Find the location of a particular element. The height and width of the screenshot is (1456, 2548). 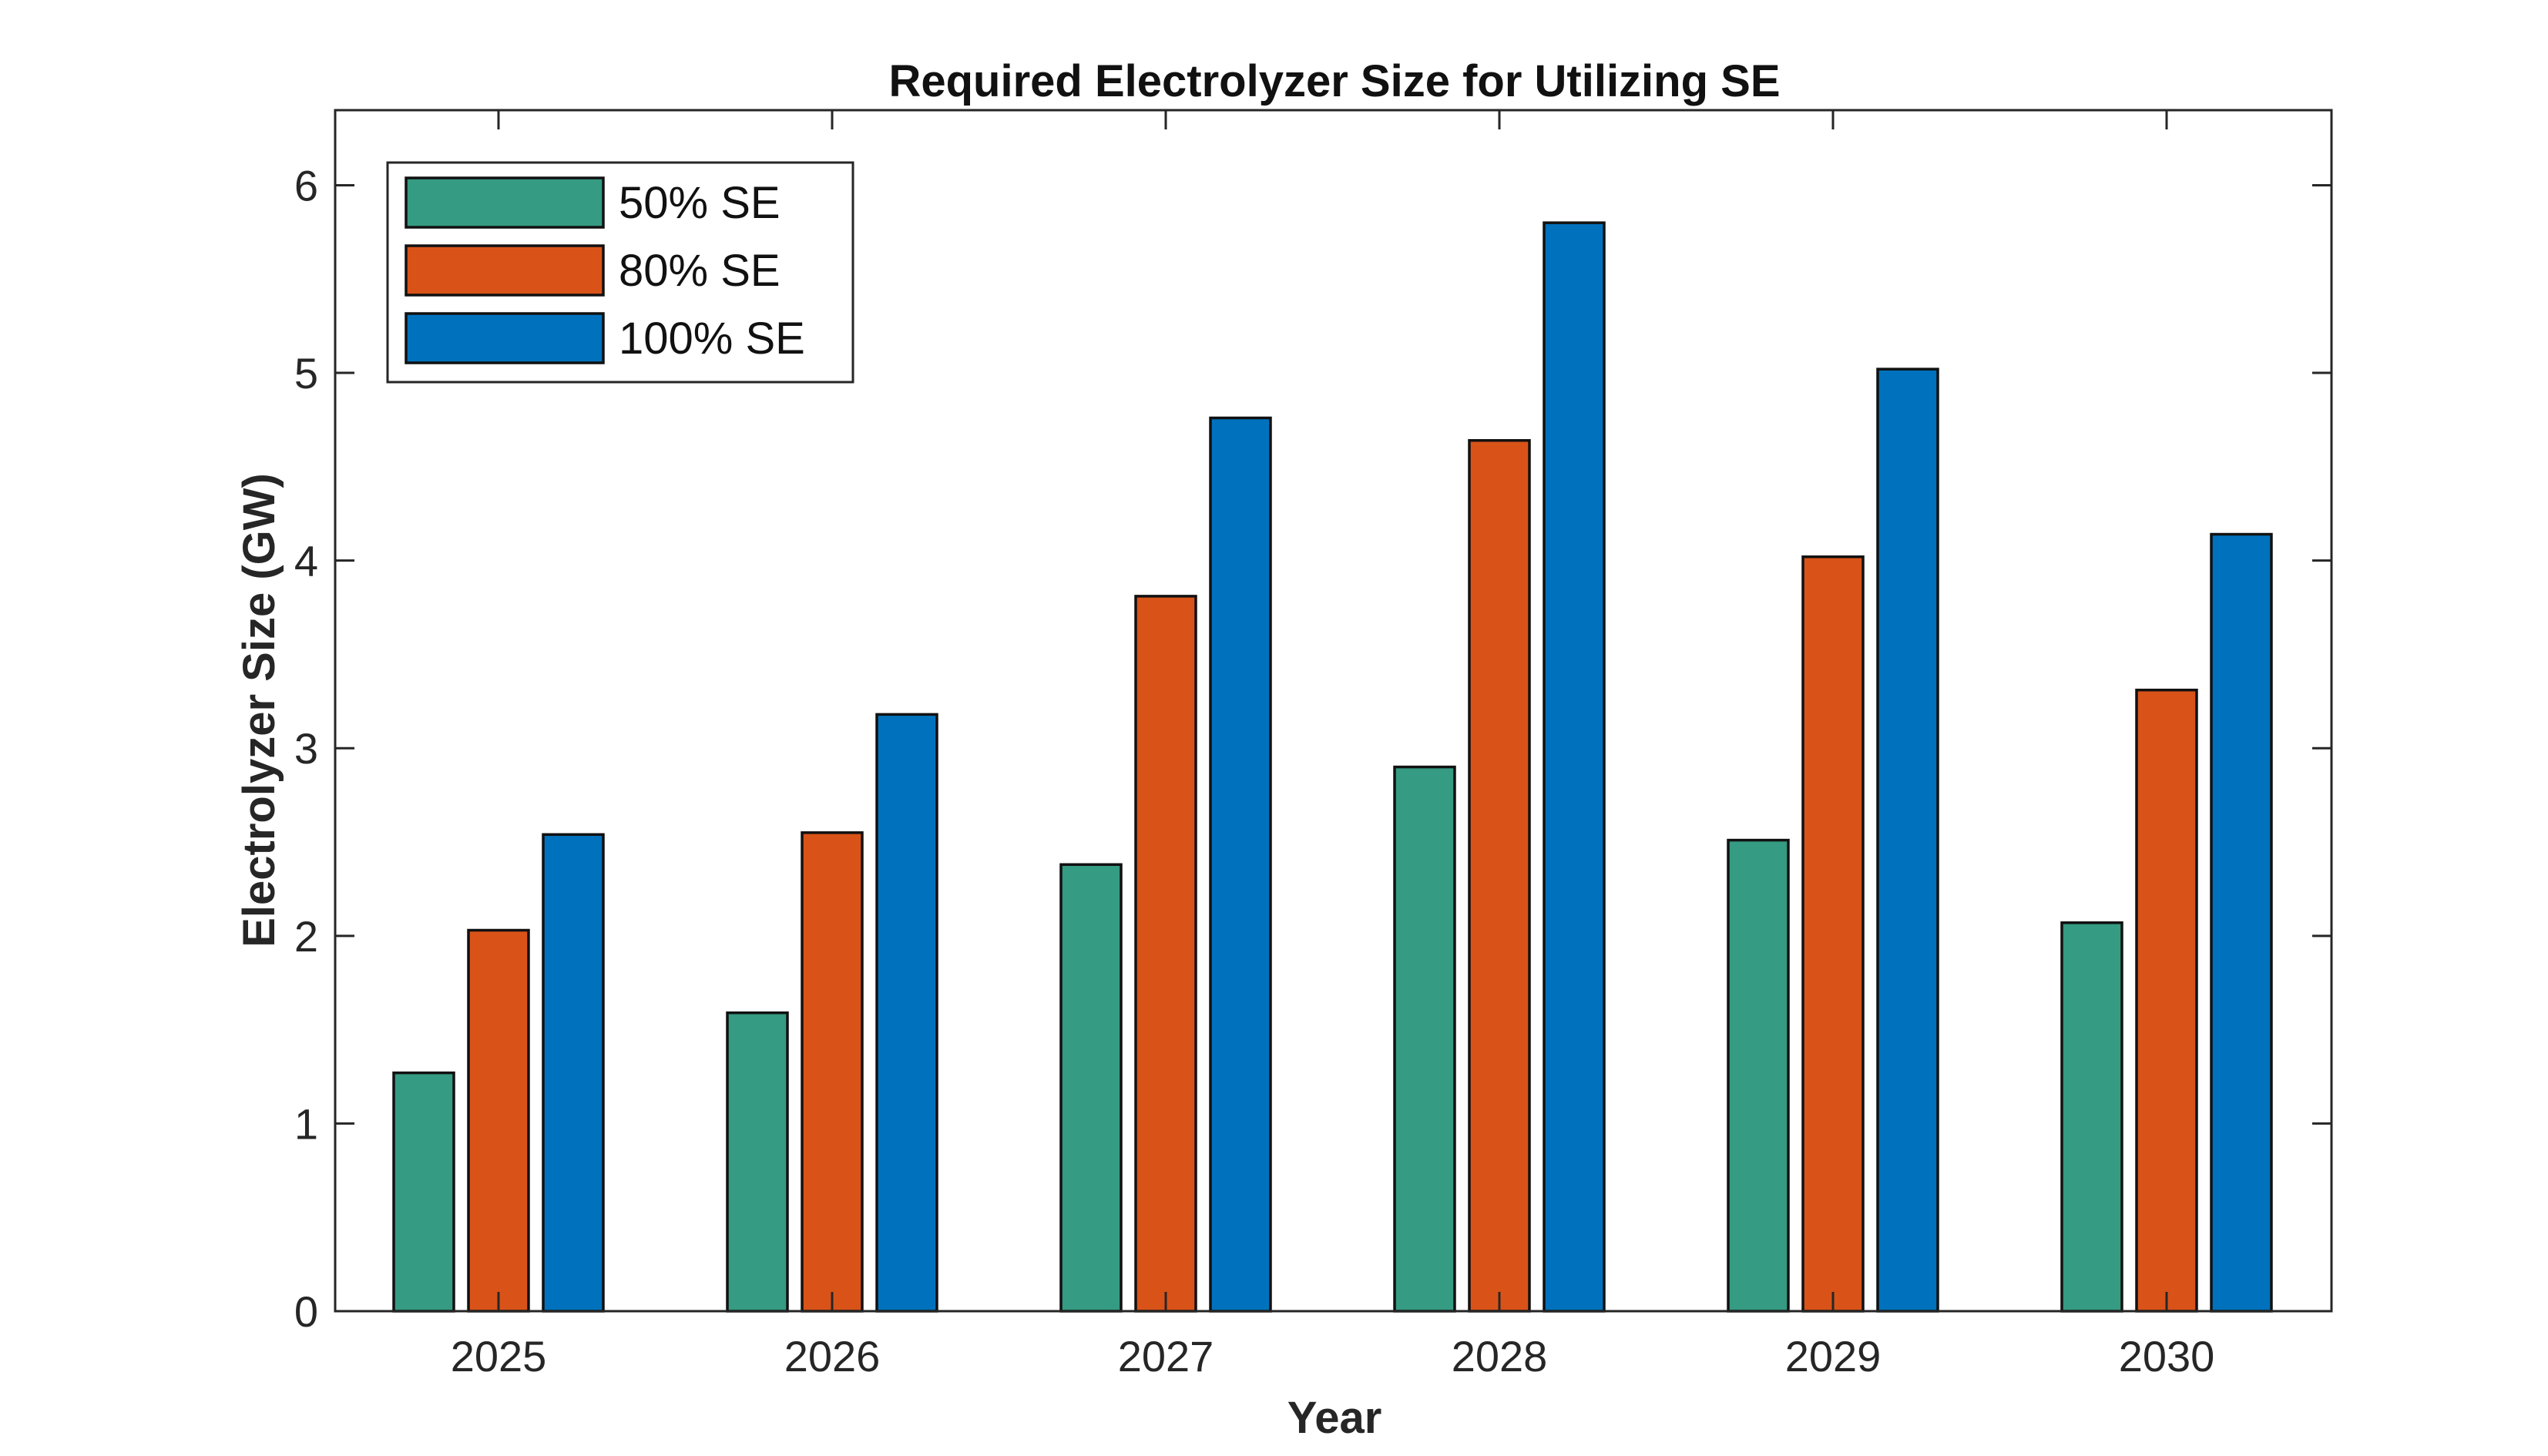

y-tick-label: 0 is located at coordinates (306, 1311).